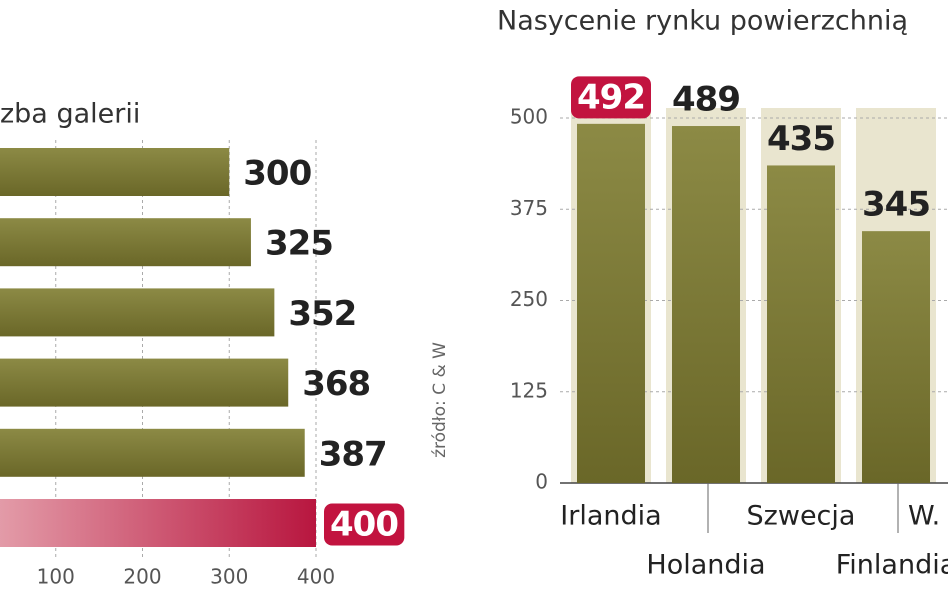 This screenshot has width=948, height=593. Describe the element at coordinates (142, 577) in the screenshot. I see `x-tick-label: 200` at that location.